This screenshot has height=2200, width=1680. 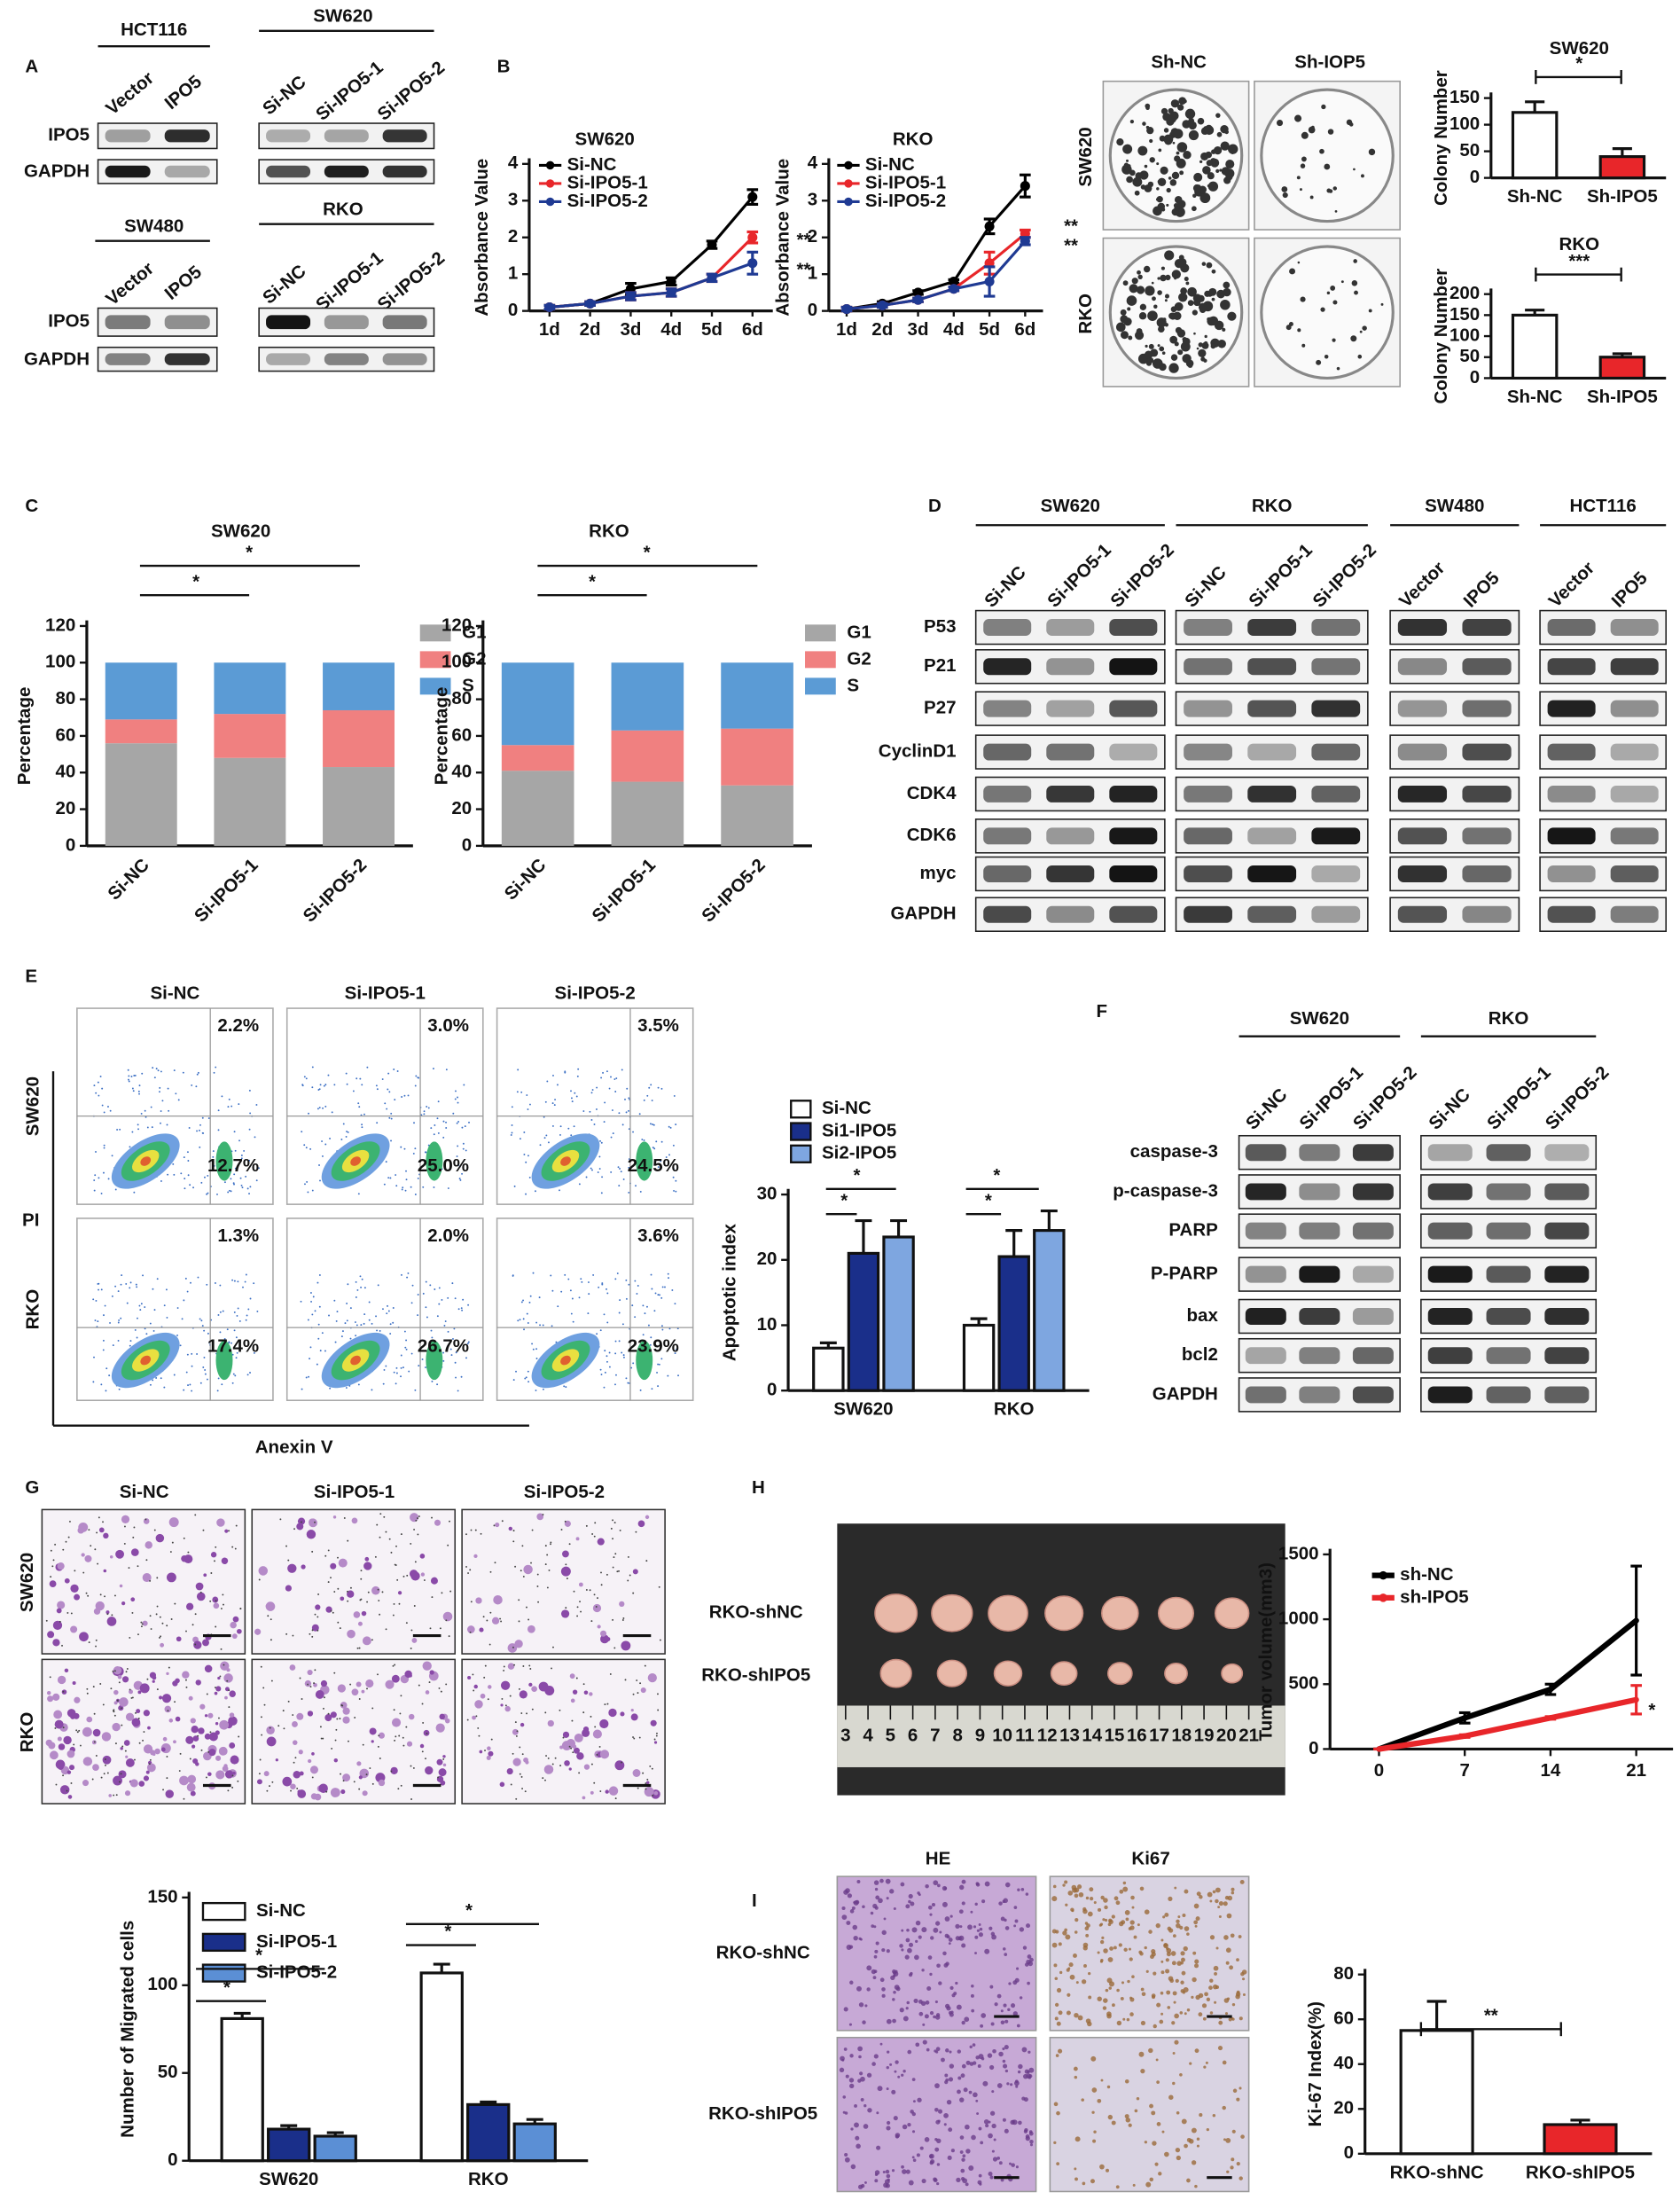 I want to click on y-tick-label: 40, so click(x=1343, y=2063).